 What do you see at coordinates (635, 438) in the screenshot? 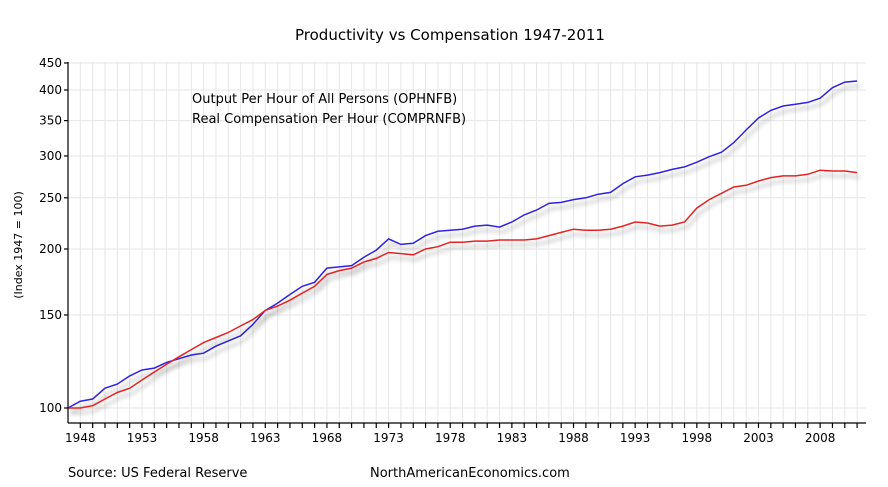
I see `x-tick-label: 1993` at bounding box center [635, 438].